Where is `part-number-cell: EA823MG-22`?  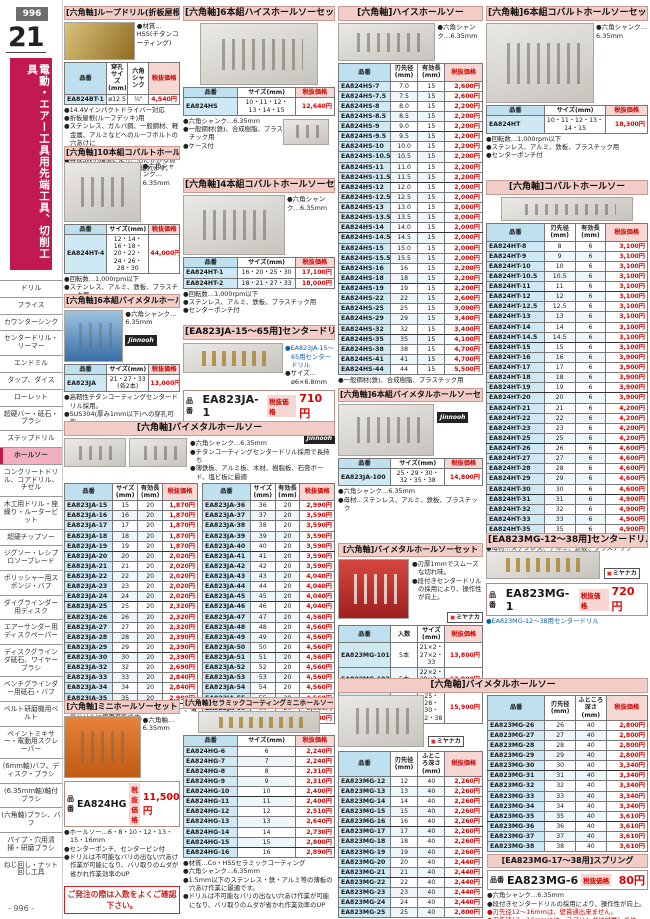 part-number-cell: EA823MG-22 is located at coordinates (364, 882).